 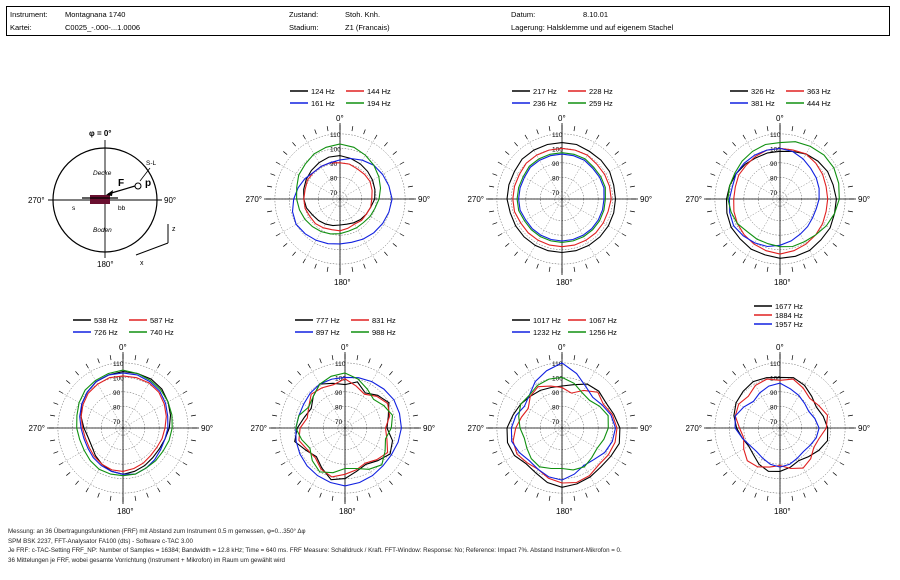 I want to click on legend-label: 144 Hz, so click(x=379, y=91).